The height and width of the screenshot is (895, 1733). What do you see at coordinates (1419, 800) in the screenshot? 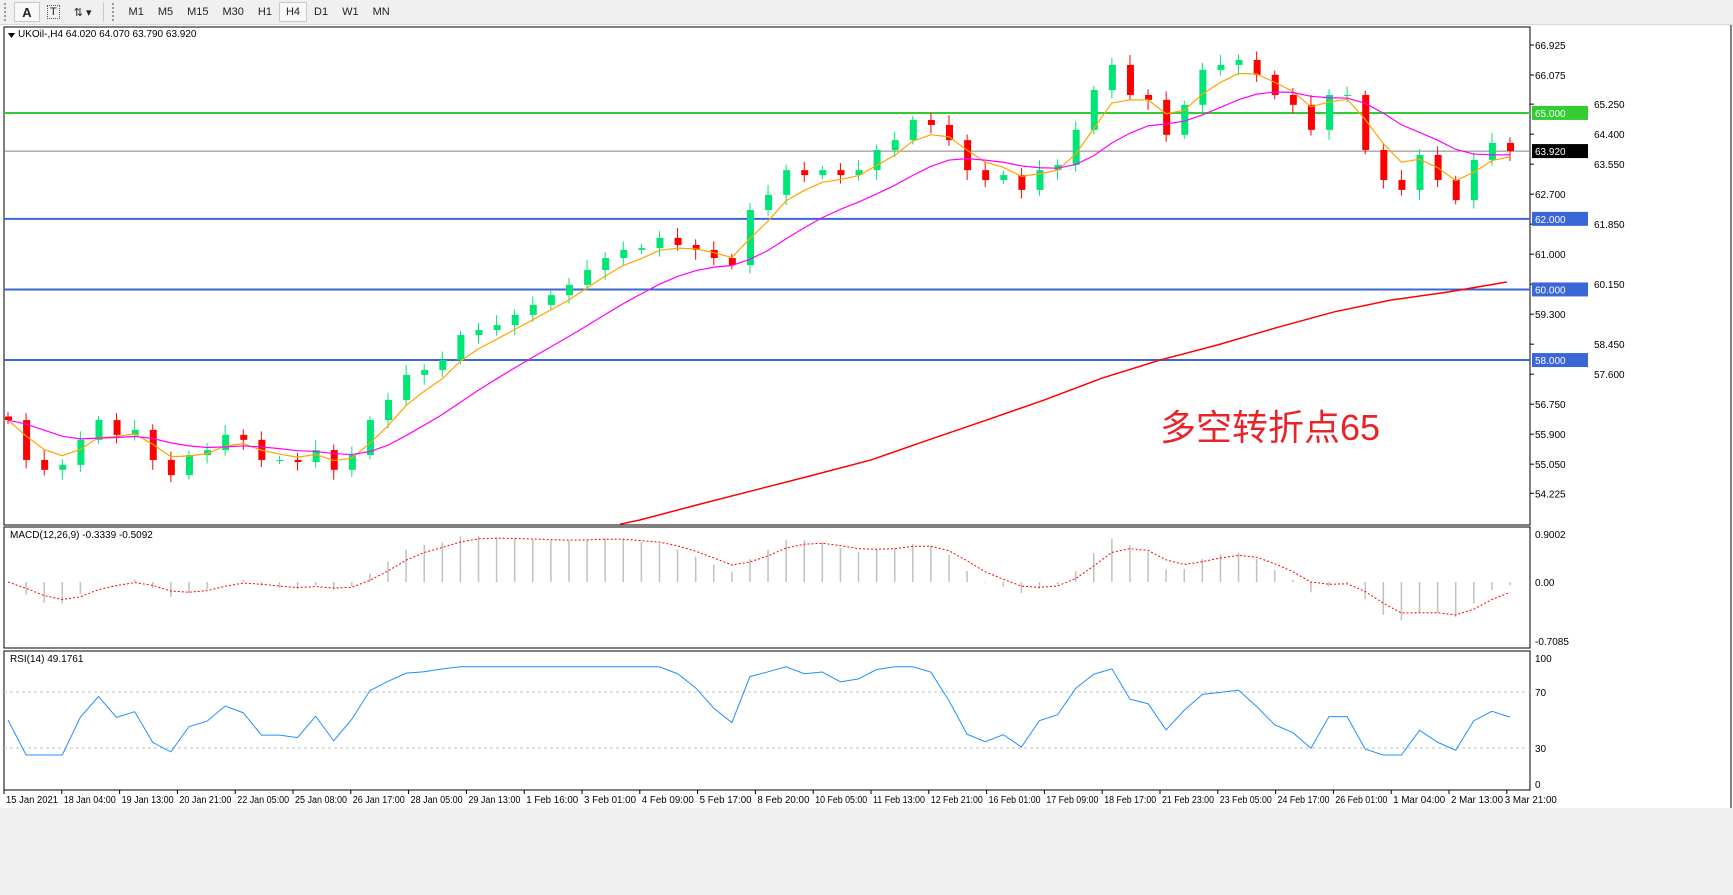
I see `time-label: 1 Mar 04:00` at bounding box center [1419, 800].